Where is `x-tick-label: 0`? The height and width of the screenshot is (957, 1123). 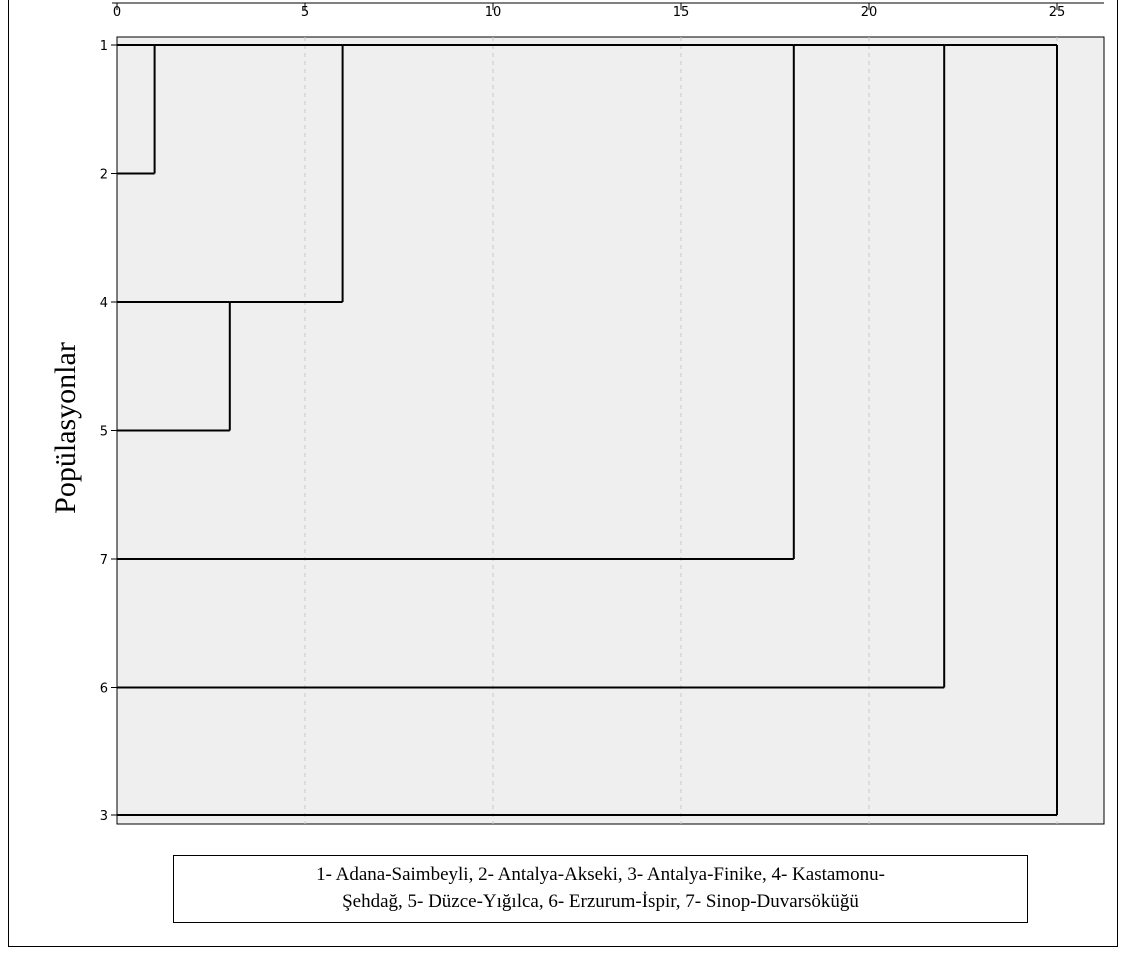
x-tick-label: 0 is located at coordinates (117, 12).